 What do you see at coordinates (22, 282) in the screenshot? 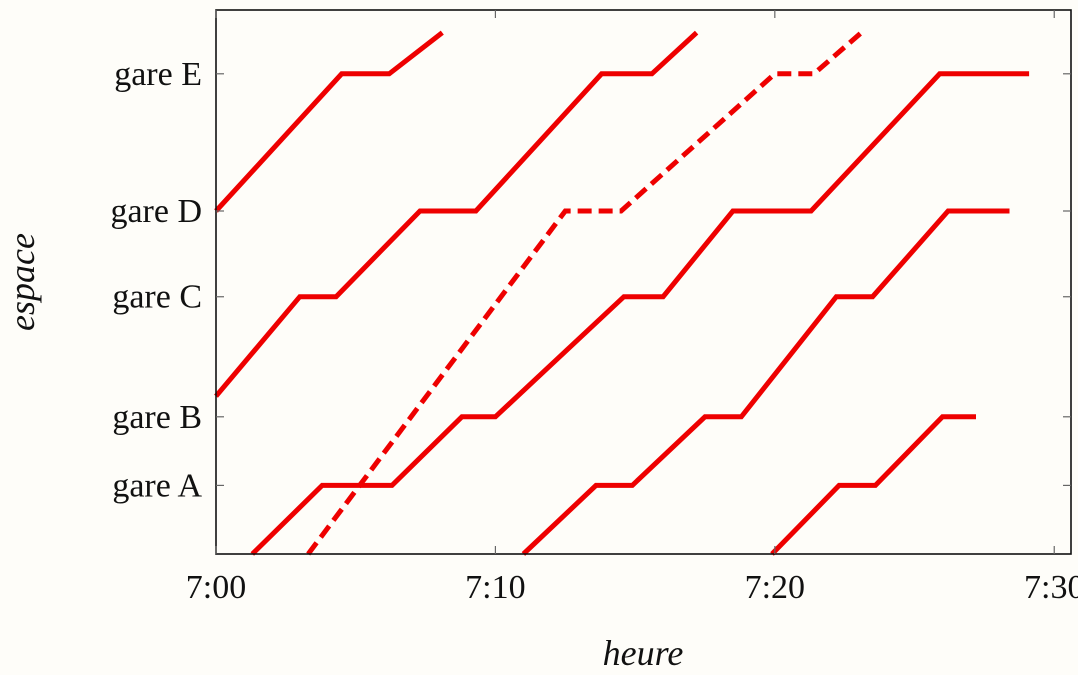
I see `y-axis-title: espace` at bounding box center [22, 282].